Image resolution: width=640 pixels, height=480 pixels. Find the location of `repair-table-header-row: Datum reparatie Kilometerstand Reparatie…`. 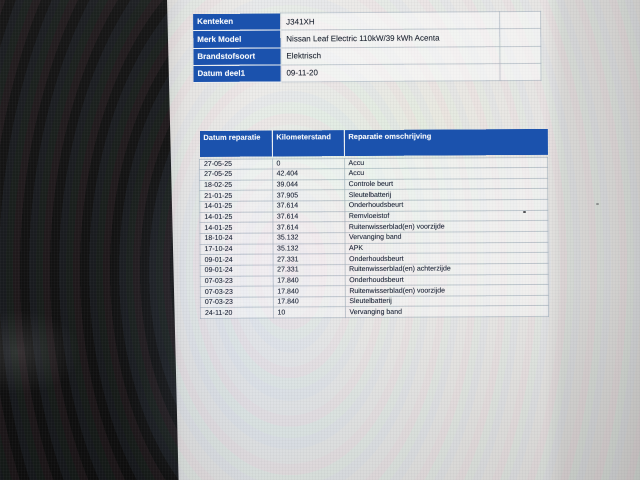

repair-table-header-row: Datum reparatie Kilometerstand Reparatie… is located at coordinates (373, 143).